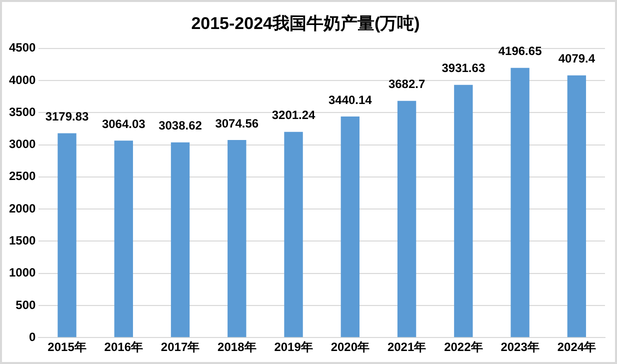 Image resolution: width=617 pixels, height=364 pixels. I want to click on data-label: 3201.24, so click(294, 115).